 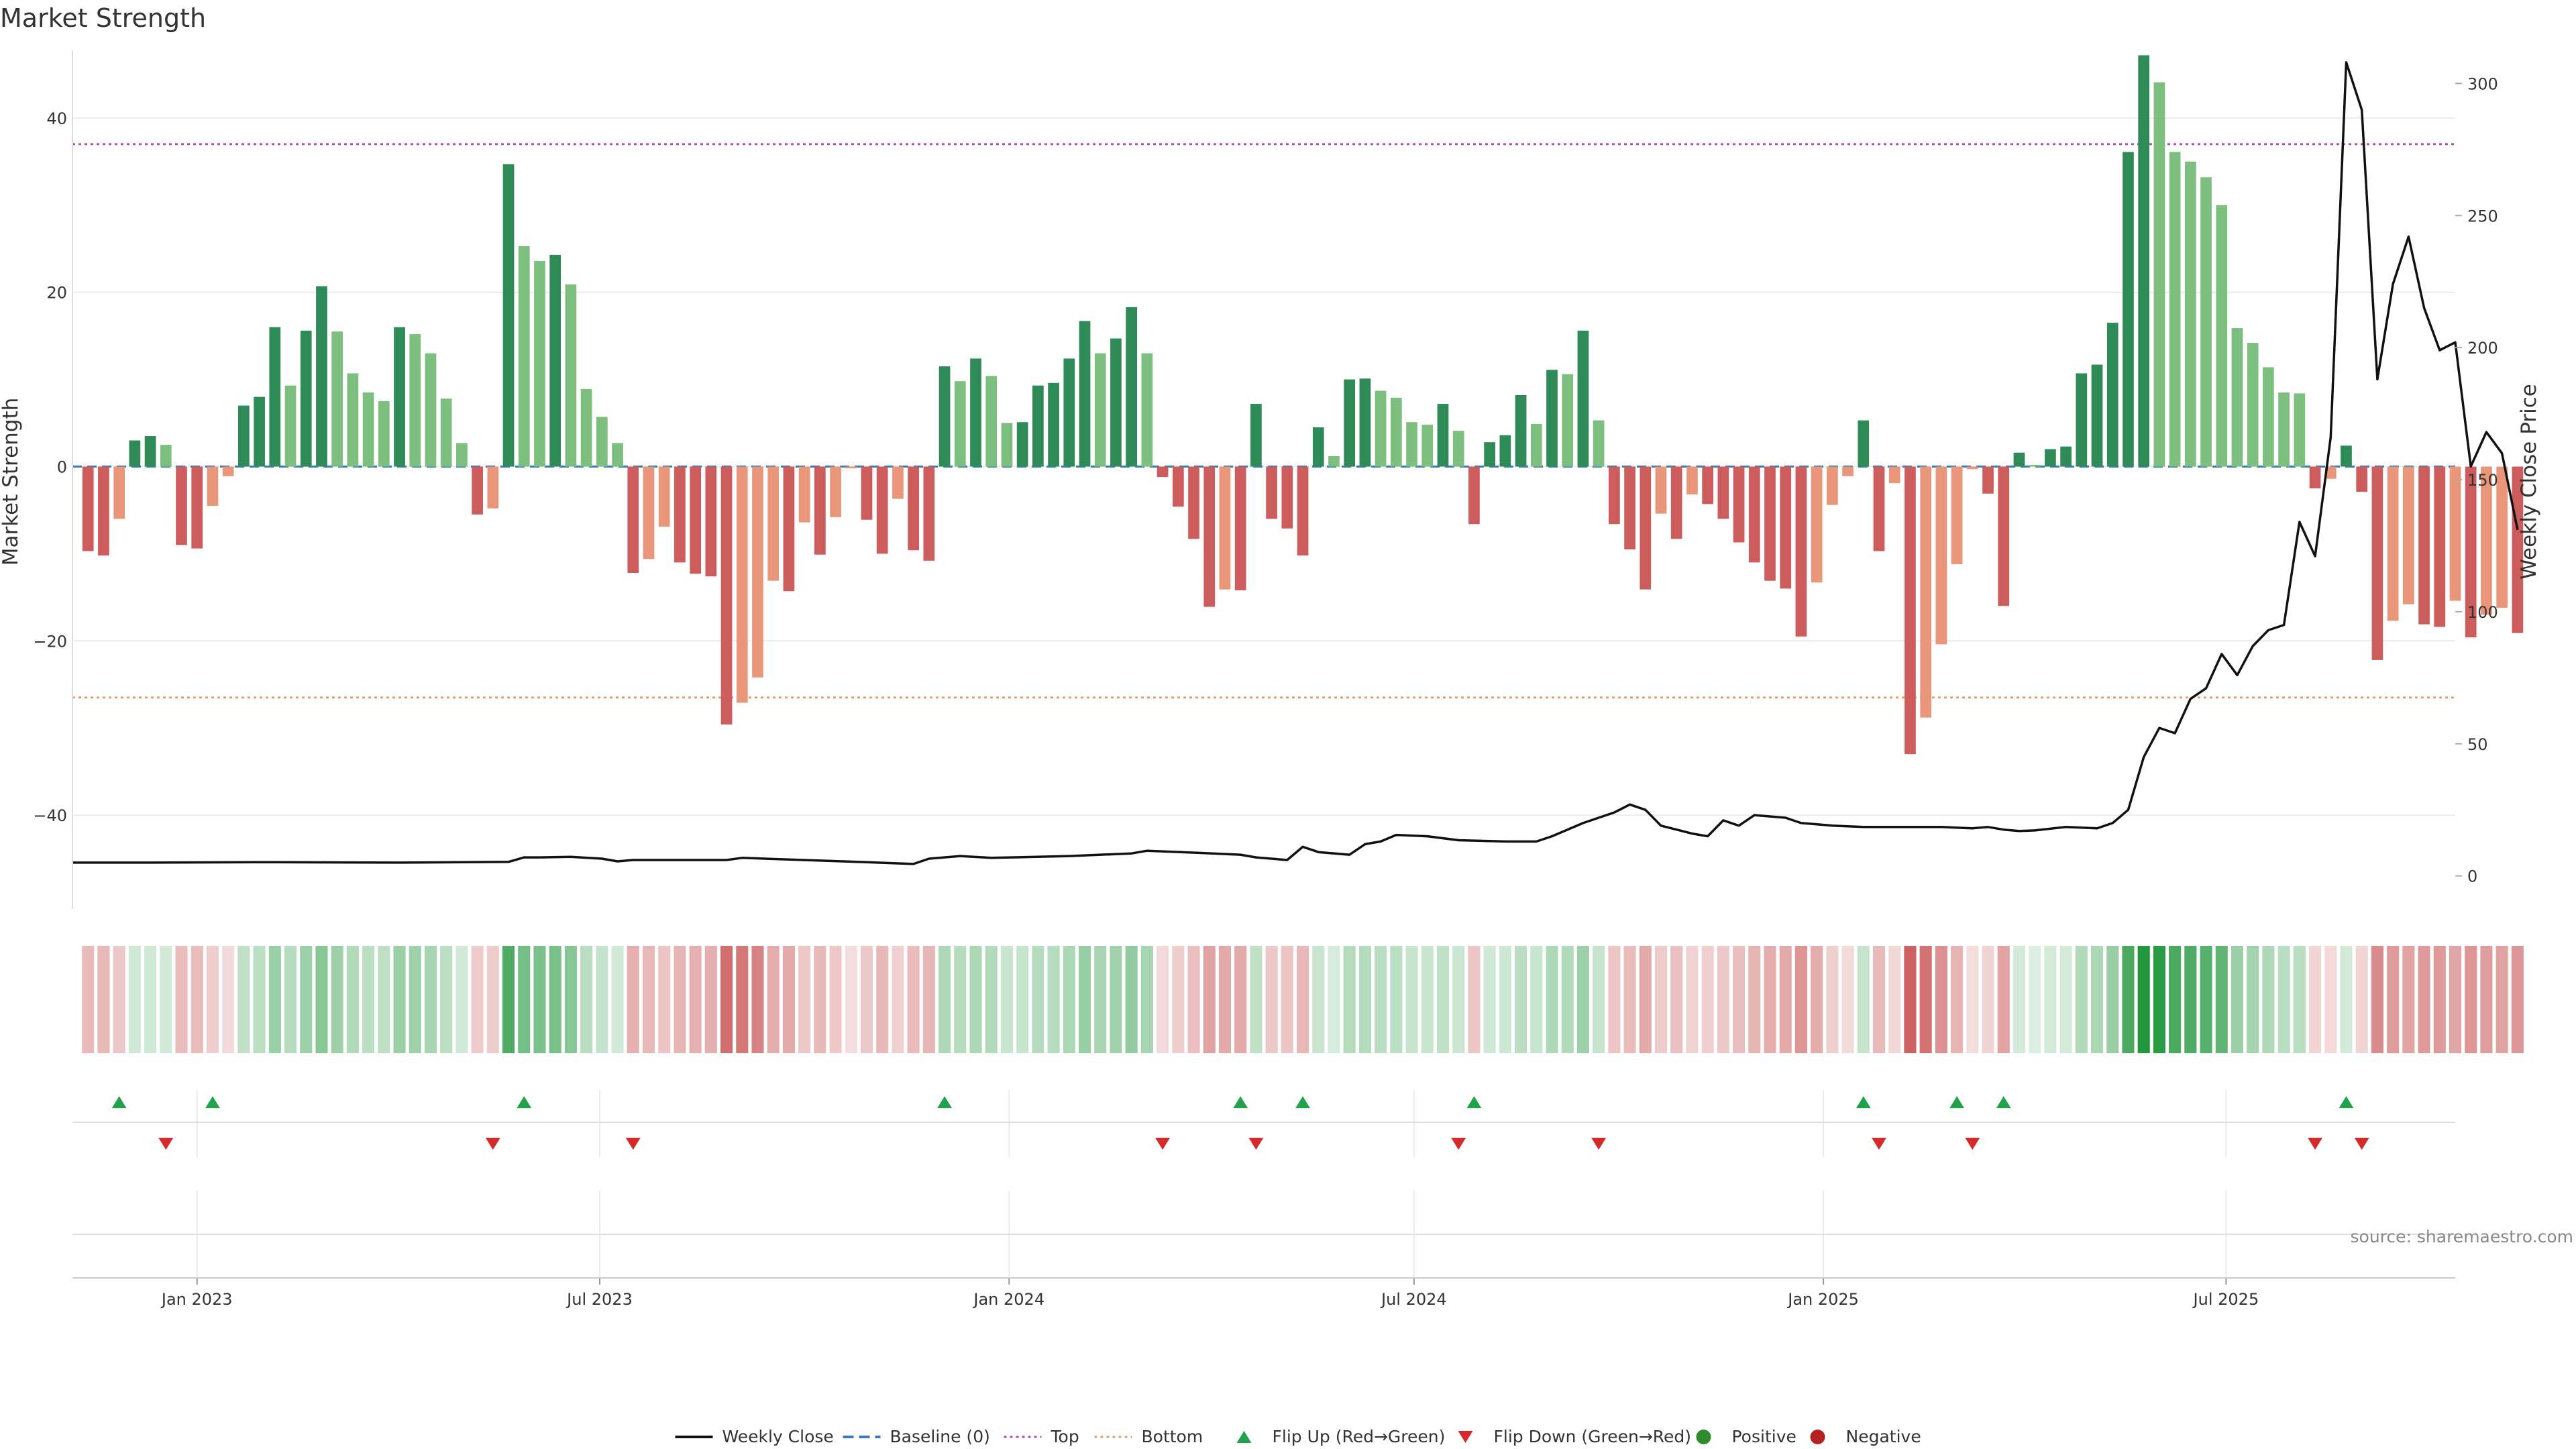 I want to click on legend-label: Bottom, so click(x=1172, y=1436).